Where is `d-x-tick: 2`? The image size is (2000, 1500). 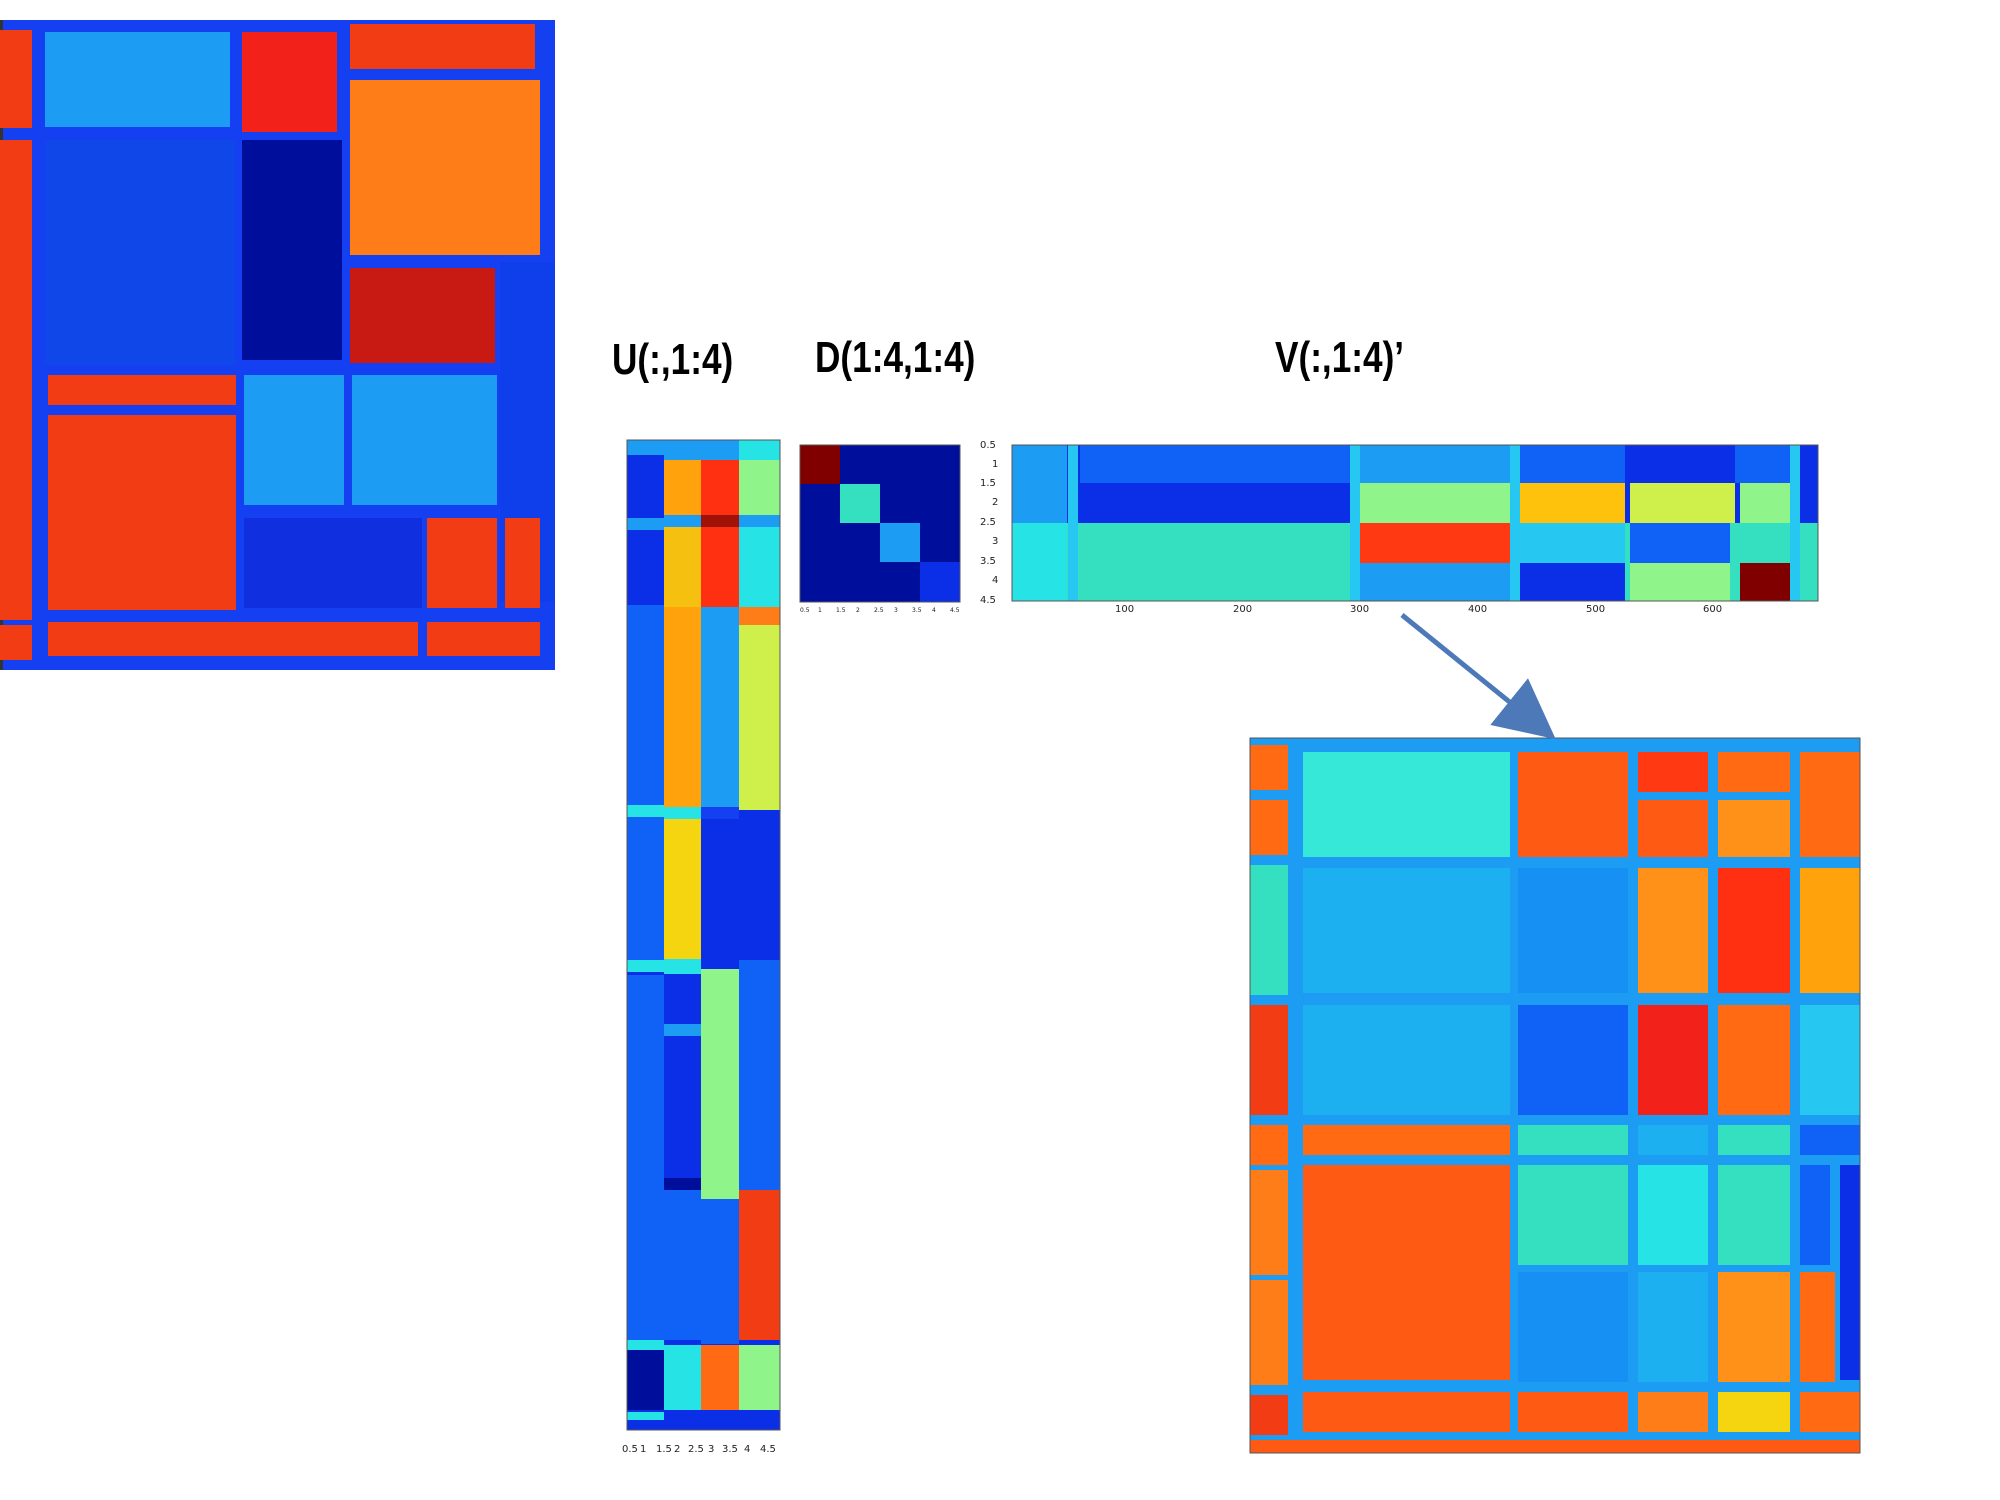 d-x-tick: 2 is located at coordinates (858, 610).